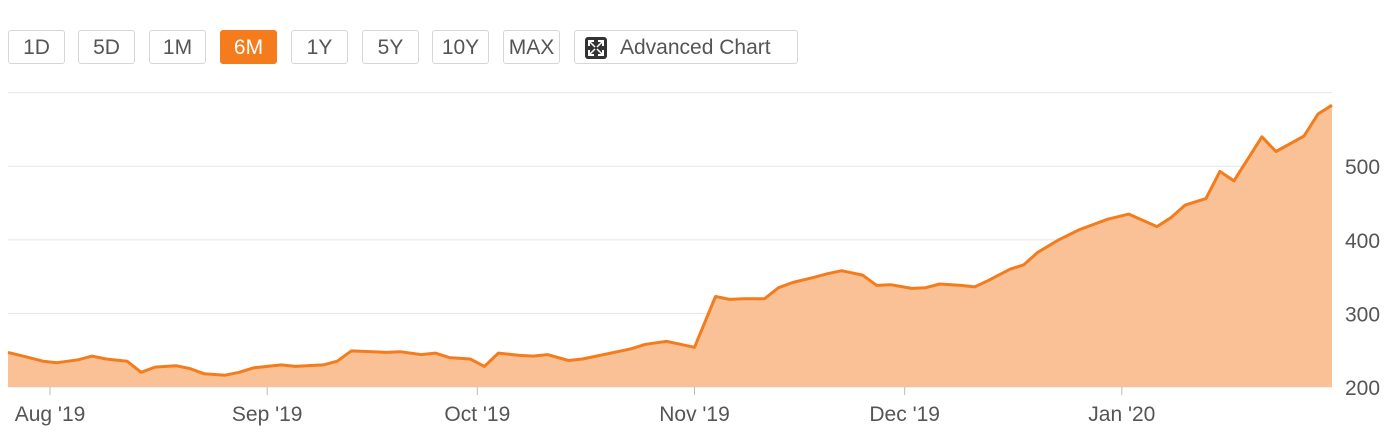  I want to click on x-tick-label: Oct '19, so click(477, 414).